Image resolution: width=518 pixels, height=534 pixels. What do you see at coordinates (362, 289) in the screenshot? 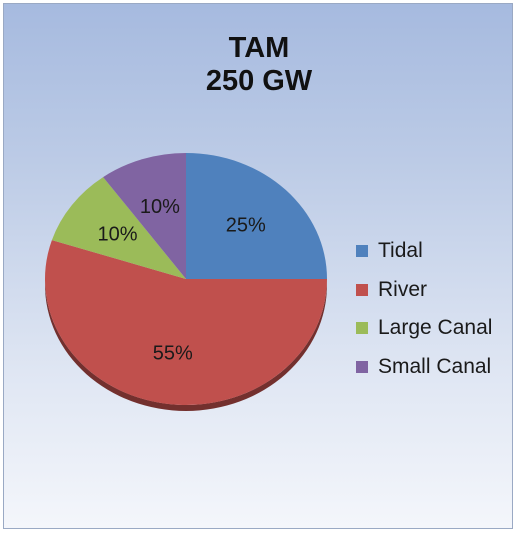
I see `legend-swatch-river` at bounding box center [362, 289].